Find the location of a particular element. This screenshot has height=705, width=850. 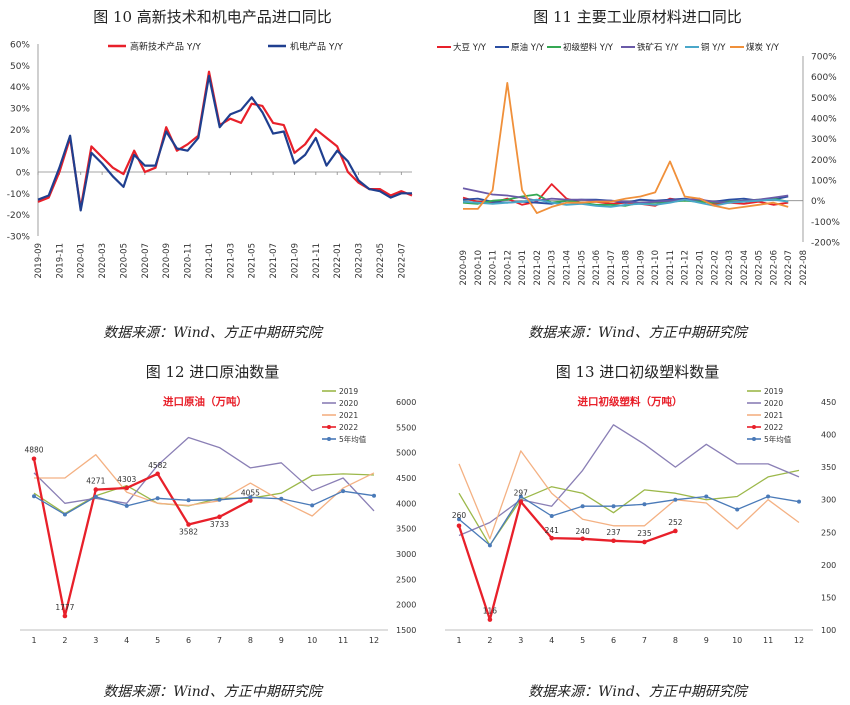

y-tick-label: 1500 is located at coordinates (406, 630).